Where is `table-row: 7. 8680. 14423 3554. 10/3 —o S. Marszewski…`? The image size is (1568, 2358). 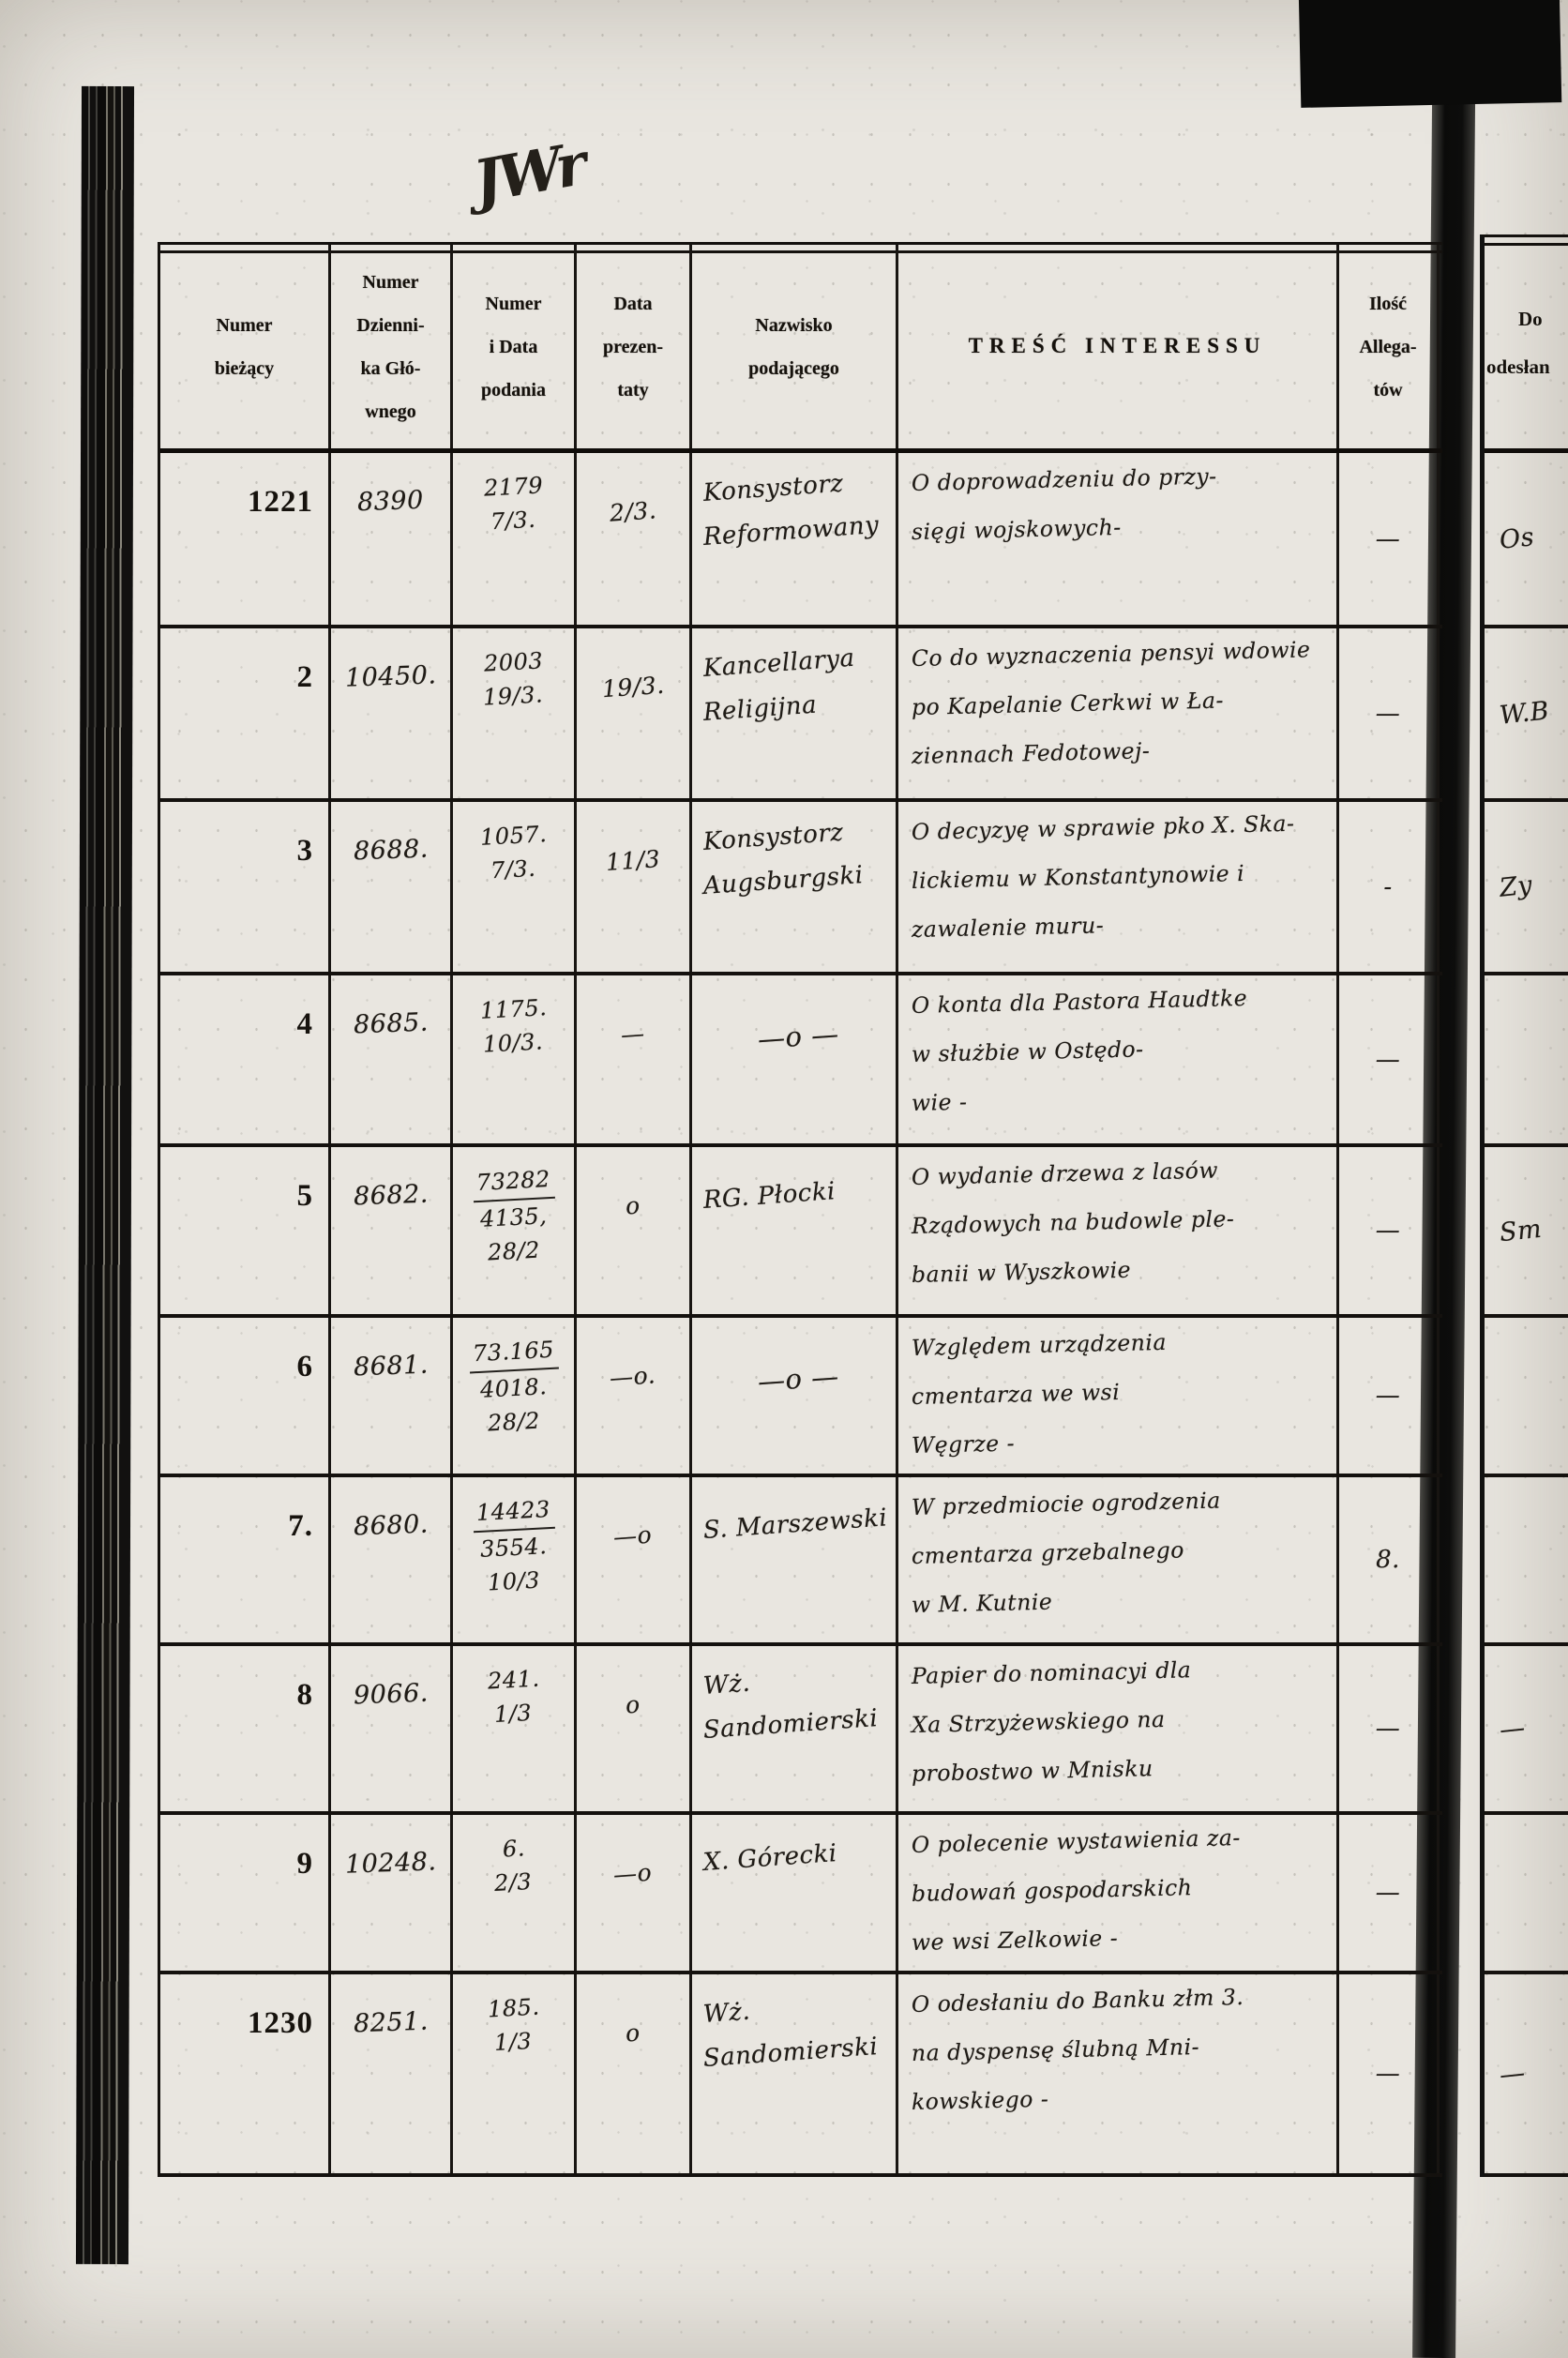
table-row: 7. 8680. 14423 3554. 10/3 —o S. Marszewski… is located at coordinates (801, 1562).